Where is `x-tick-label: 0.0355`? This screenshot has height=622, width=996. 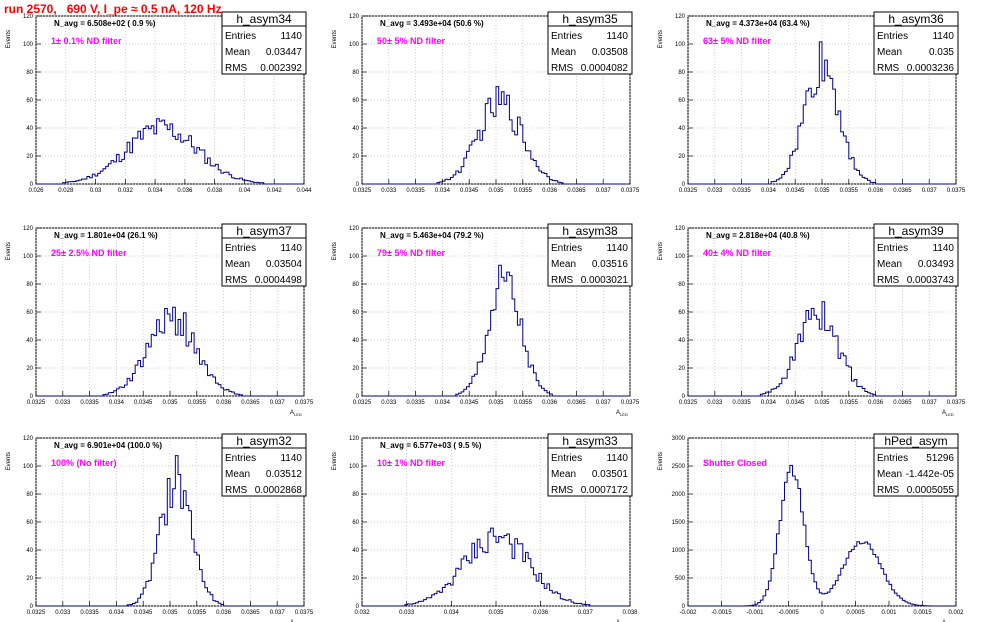 x-tick-label: 0.0355 is located at coordinates (197, 403).